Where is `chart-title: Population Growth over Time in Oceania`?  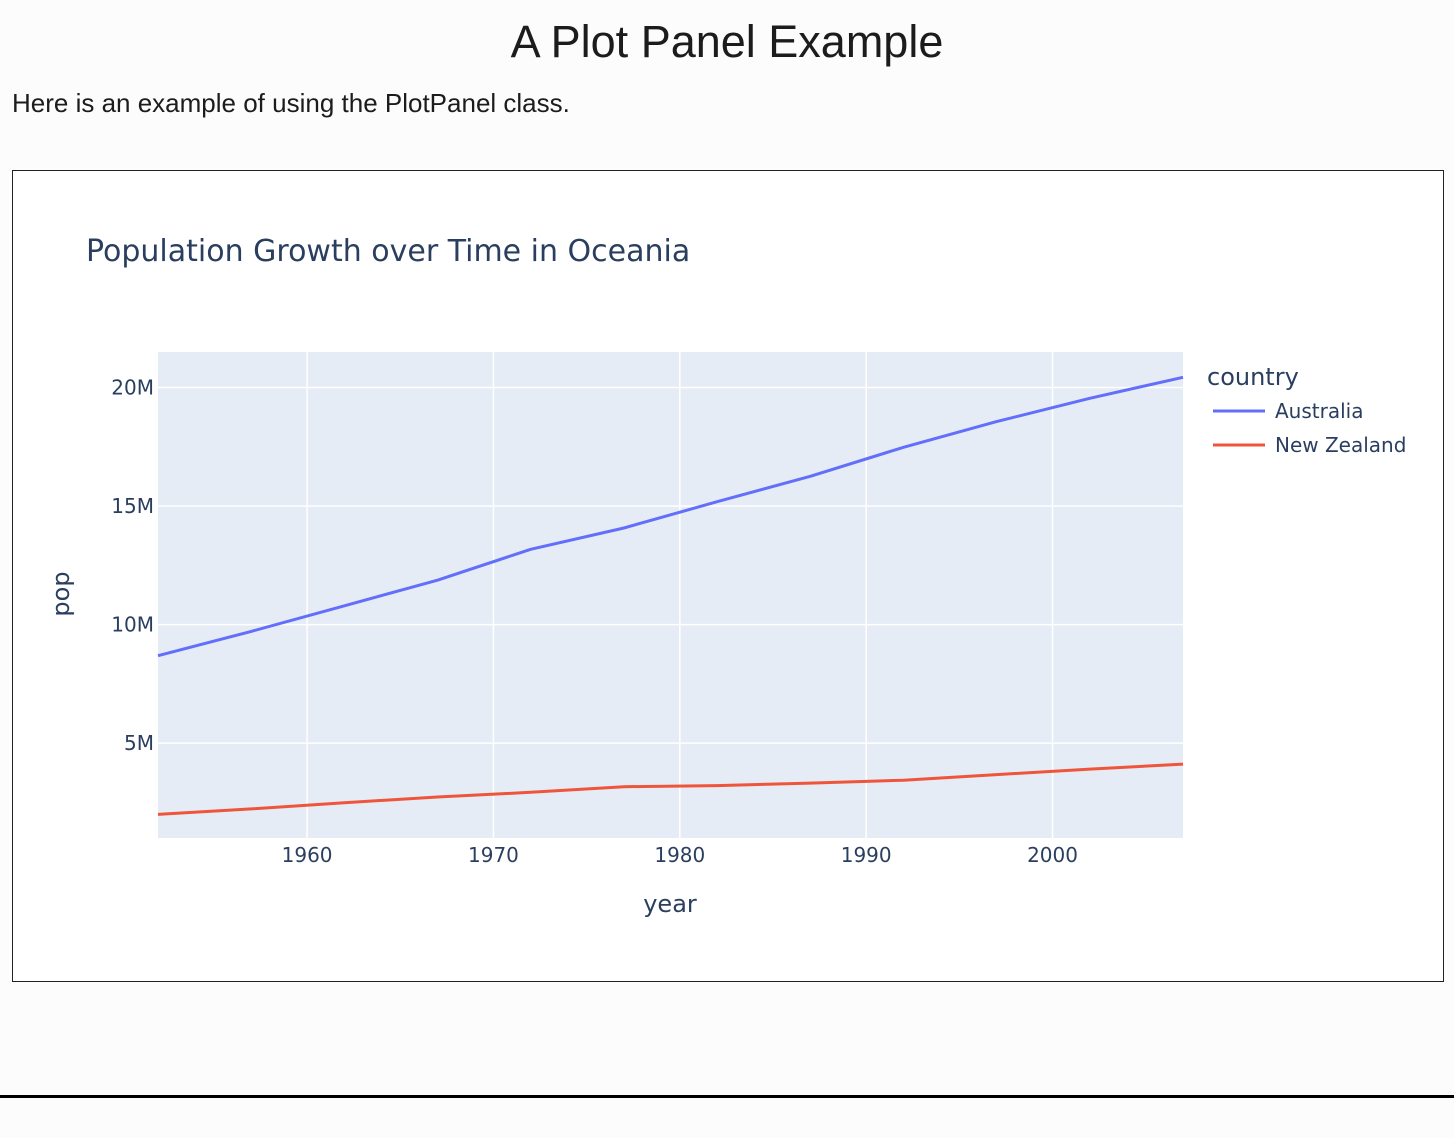 chart-title: Population Growth over Time in Oceania is located at coordinates (388, 251).